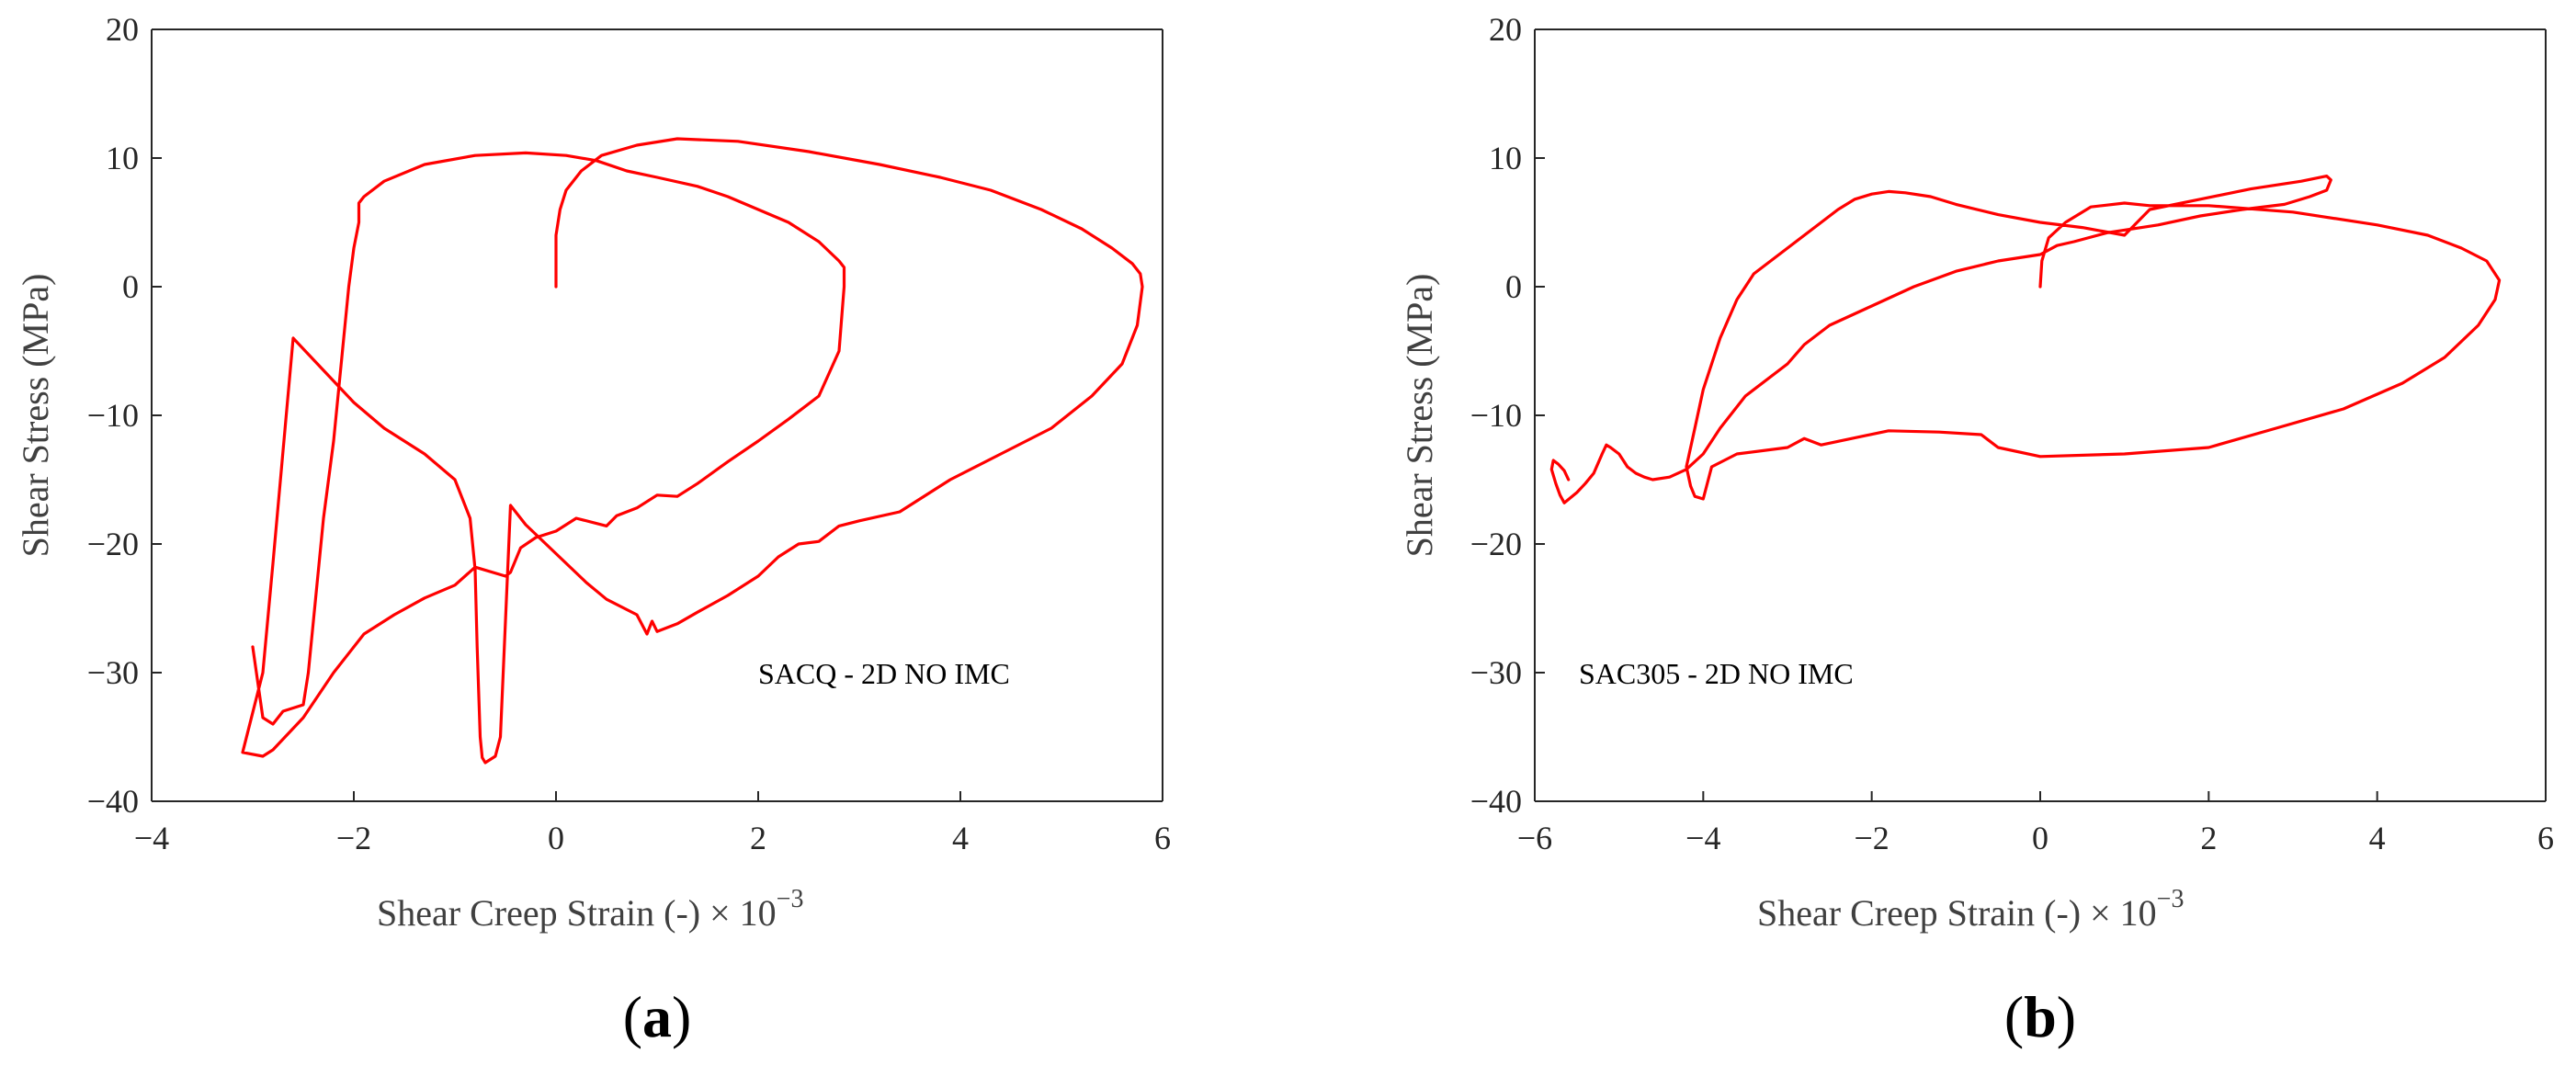  Describe the element at coordinates (123, 29) in the screenshot. I see `y-tick-label-a-6: 20` at that location.